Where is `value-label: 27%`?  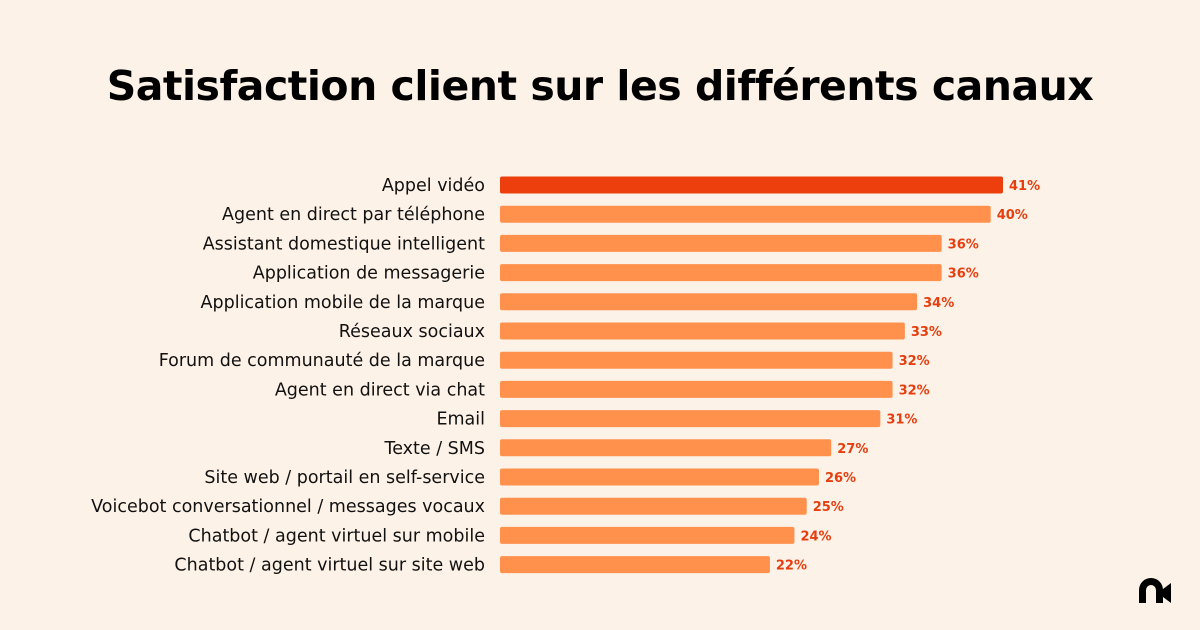
value-label: 27% is located at coordinates (852, 449).